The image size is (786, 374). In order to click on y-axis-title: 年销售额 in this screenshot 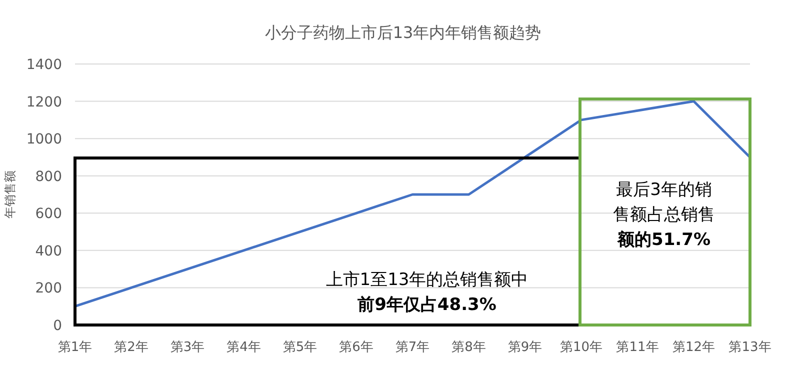, I will do `click(10, 194)`.